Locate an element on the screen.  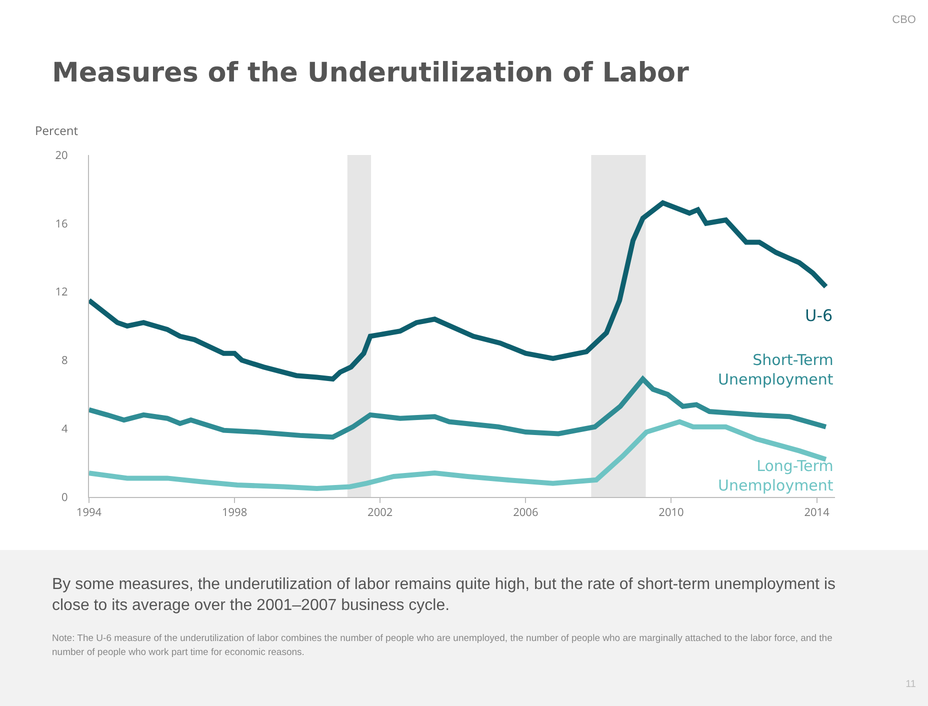
y-tick-label: 12 is located at coordinates (61, 292).